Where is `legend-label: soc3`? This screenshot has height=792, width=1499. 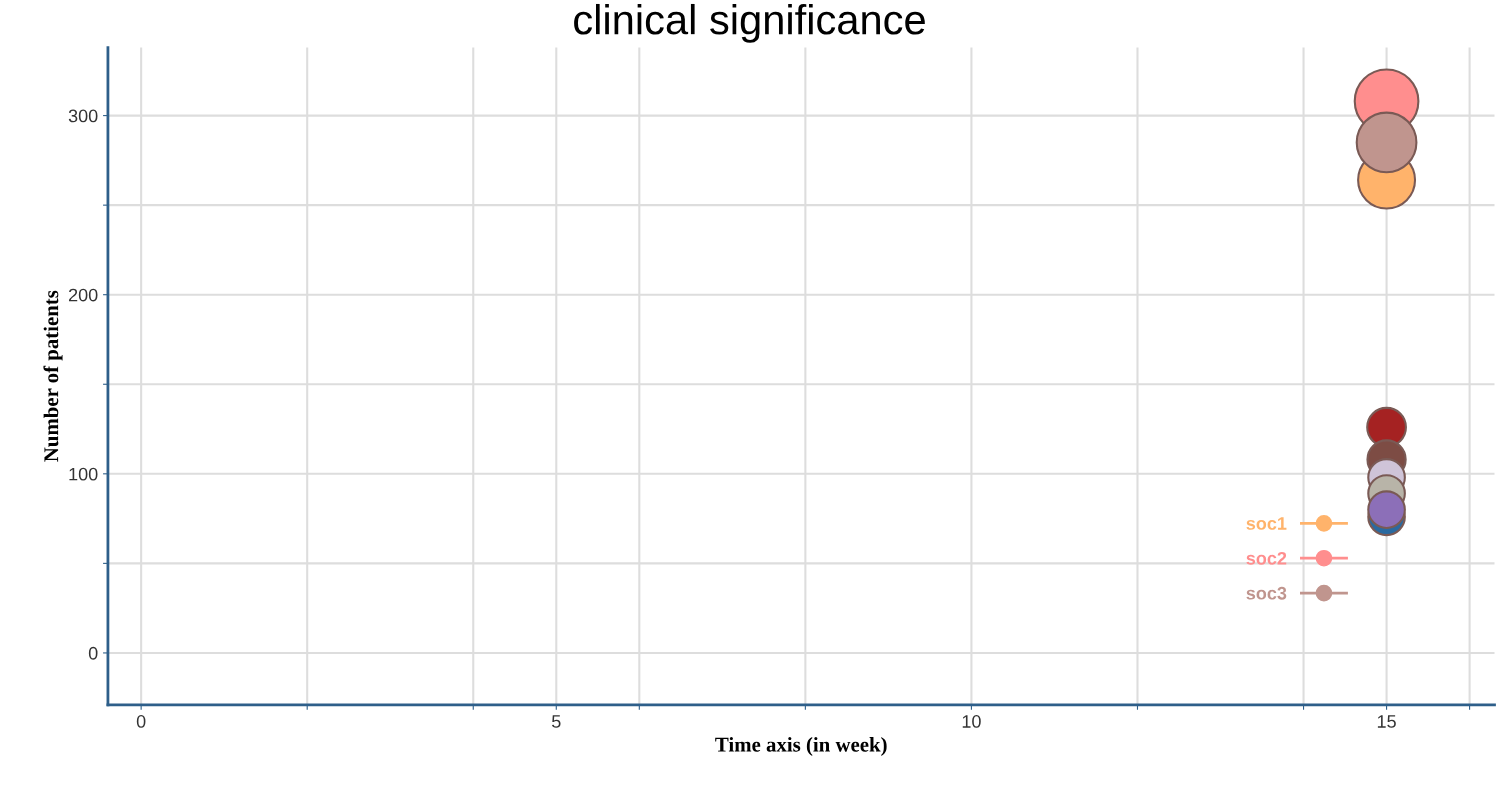 legend-label: soc3 is located at coordinates (1266, 593).